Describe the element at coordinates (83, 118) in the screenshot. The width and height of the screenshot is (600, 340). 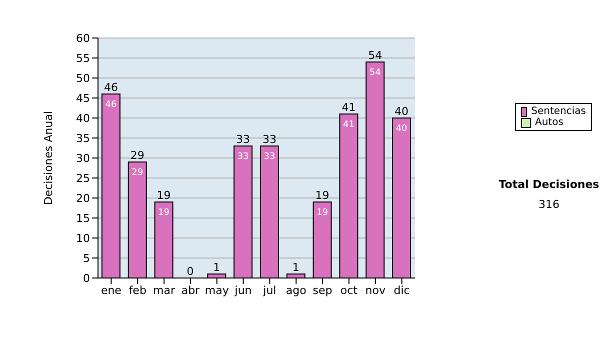
I see `y-tick-label: 40` at that location.